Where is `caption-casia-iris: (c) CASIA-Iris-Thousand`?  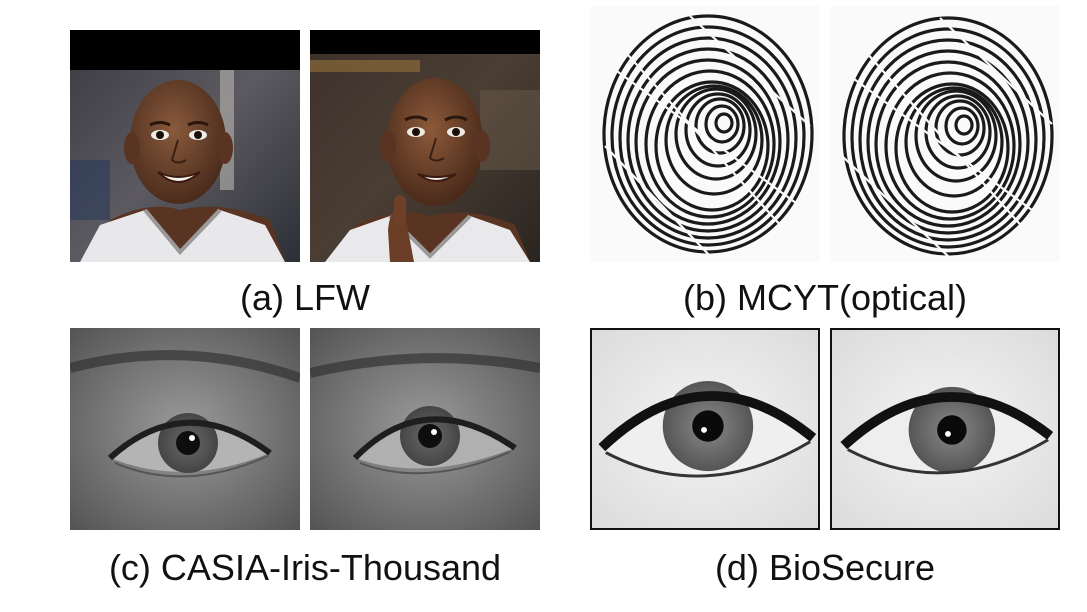
caption-casia-iris: (c) CASIA-Iris-Thousand is located at coordinates (305, 567).